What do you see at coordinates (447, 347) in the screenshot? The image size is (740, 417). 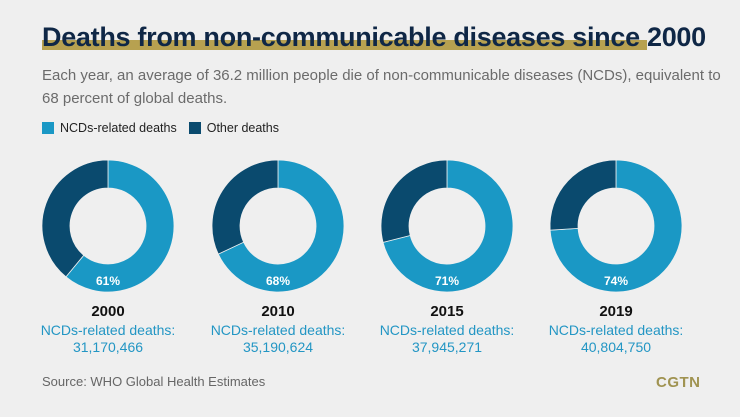 I see `deaths-value: 37,945,271` at bounding box center [447, 347].